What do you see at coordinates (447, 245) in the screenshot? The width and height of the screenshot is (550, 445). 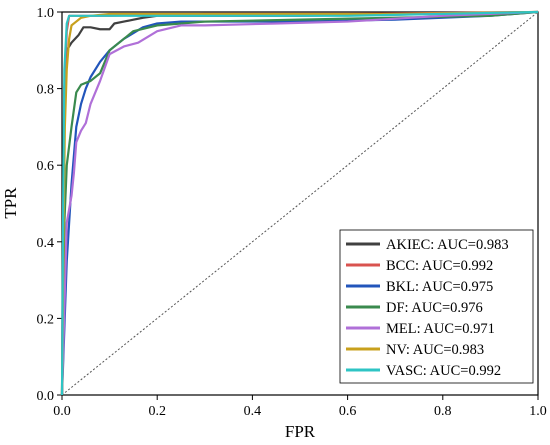 I see `legend-label: AKIEC: AUC=0.983` at bounding box center [447, 245].